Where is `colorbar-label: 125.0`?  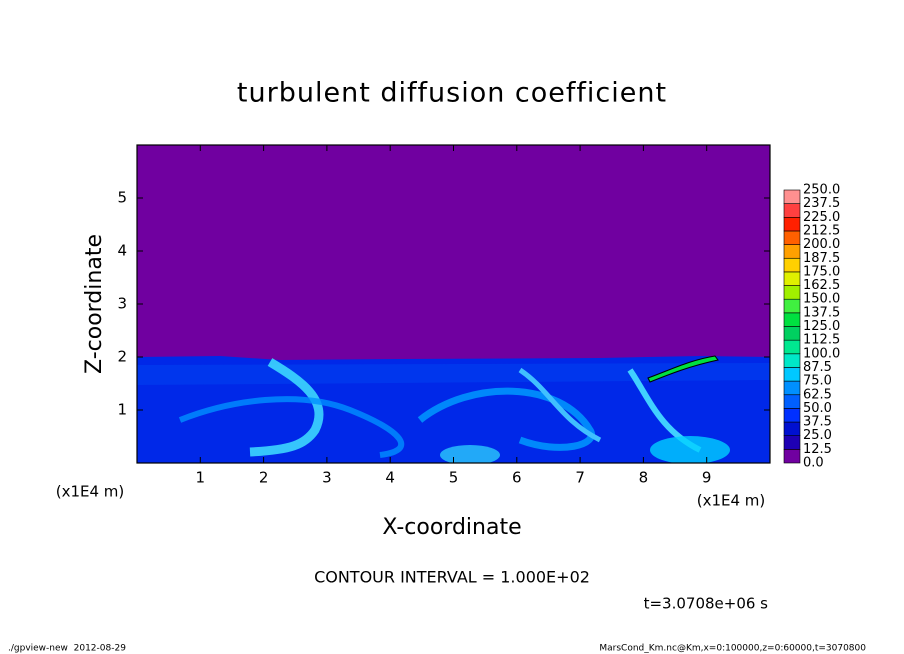
colorbar-label: 125.0 is located at coordinates (821, 326).